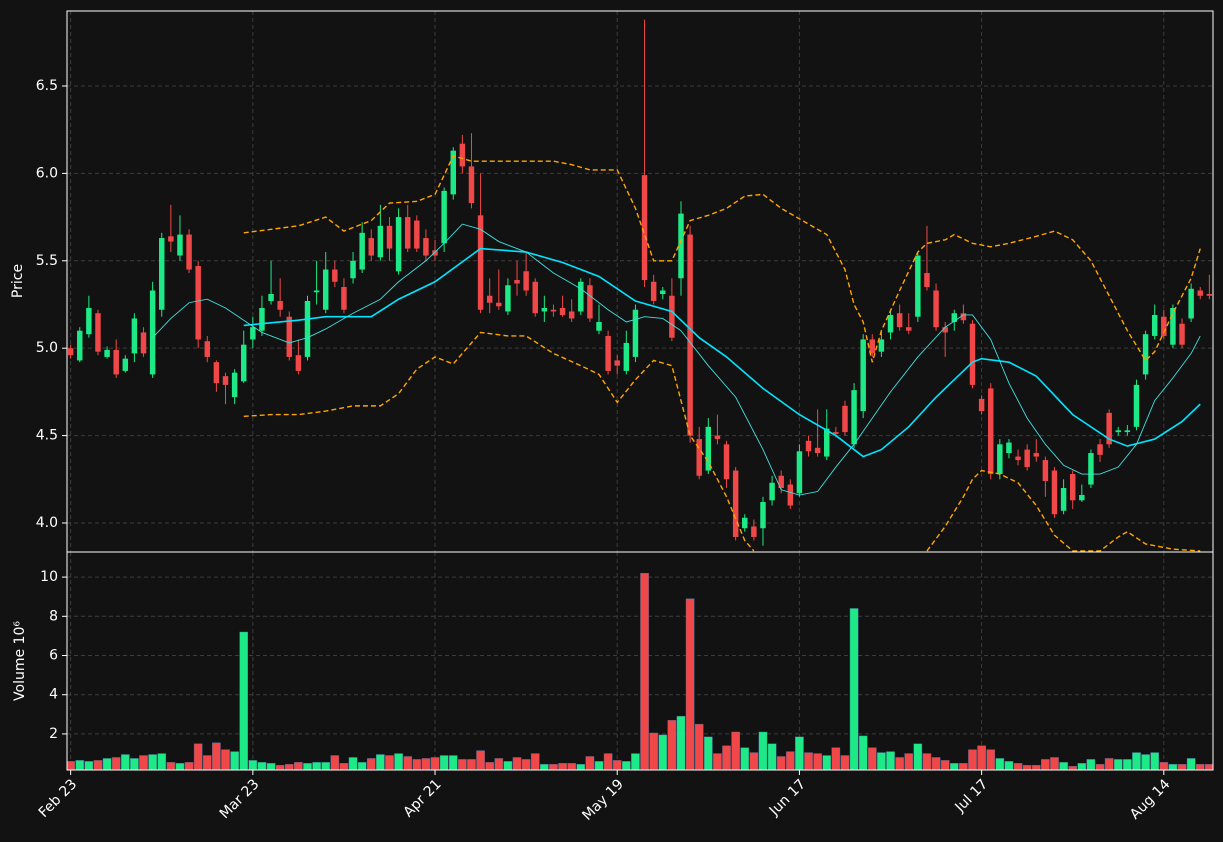 Image resolution: width=1223 pixels, height=842 pixels. Describe the element at coordinates (20, 661) in the screenshot. I see `y-axis-label: Volume 10⁶` at that location.